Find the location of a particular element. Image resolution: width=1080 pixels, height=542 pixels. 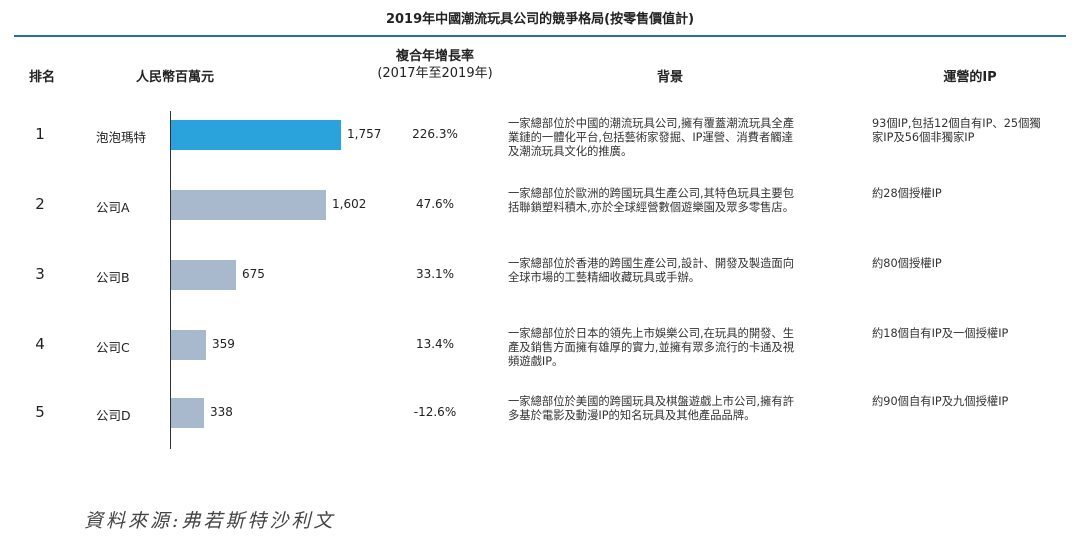

cagr-value: 13.4% is located at coordinates (435, 344).